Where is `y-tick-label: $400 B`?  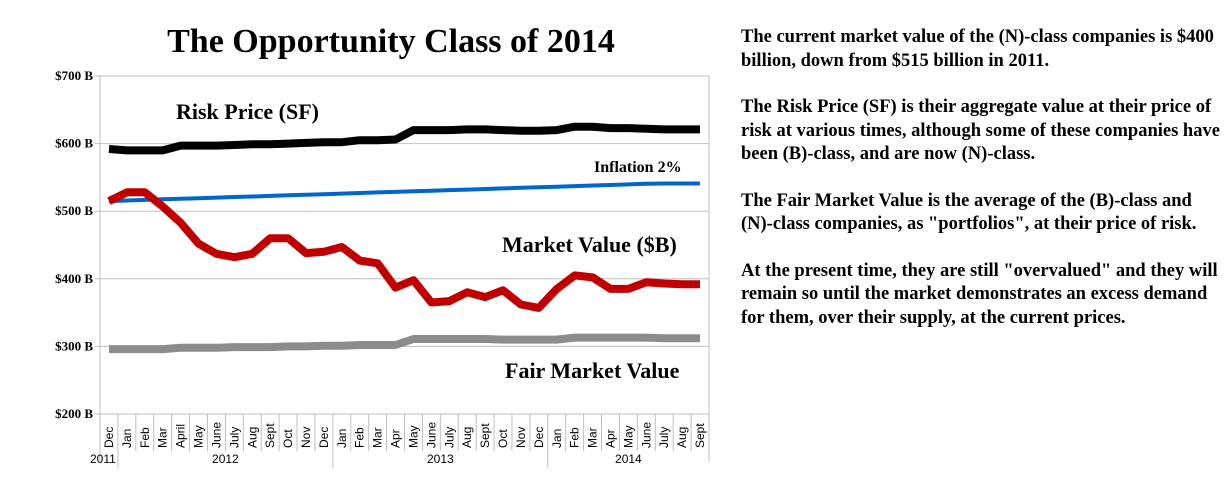
y-tick-label: $400 B is located at coordinates (74, 278).